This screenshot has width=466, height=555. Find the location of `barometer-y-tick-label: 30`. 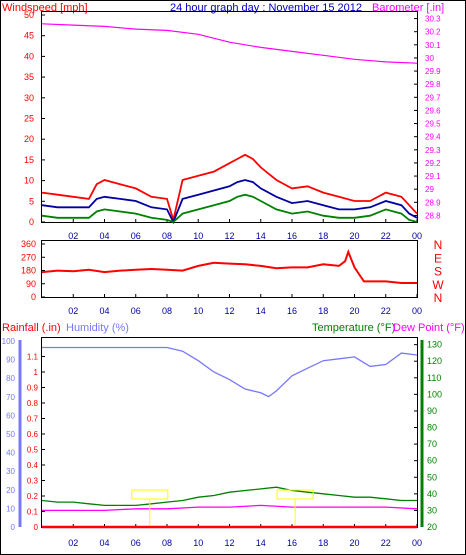

barometer-y-tick-label: 30 is located at coordinates (429, 58).